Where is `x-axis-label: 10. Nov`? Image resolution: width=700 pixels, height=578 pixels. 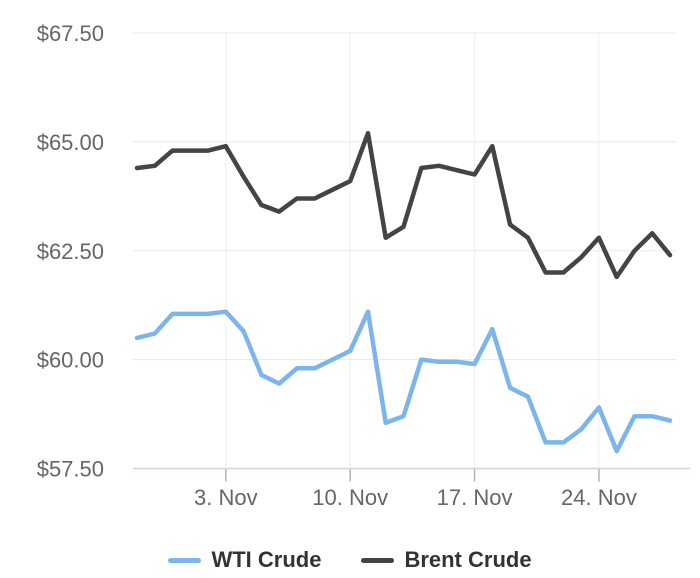
x-axis-label: 10. Nov is located at coordinates (350, 497).